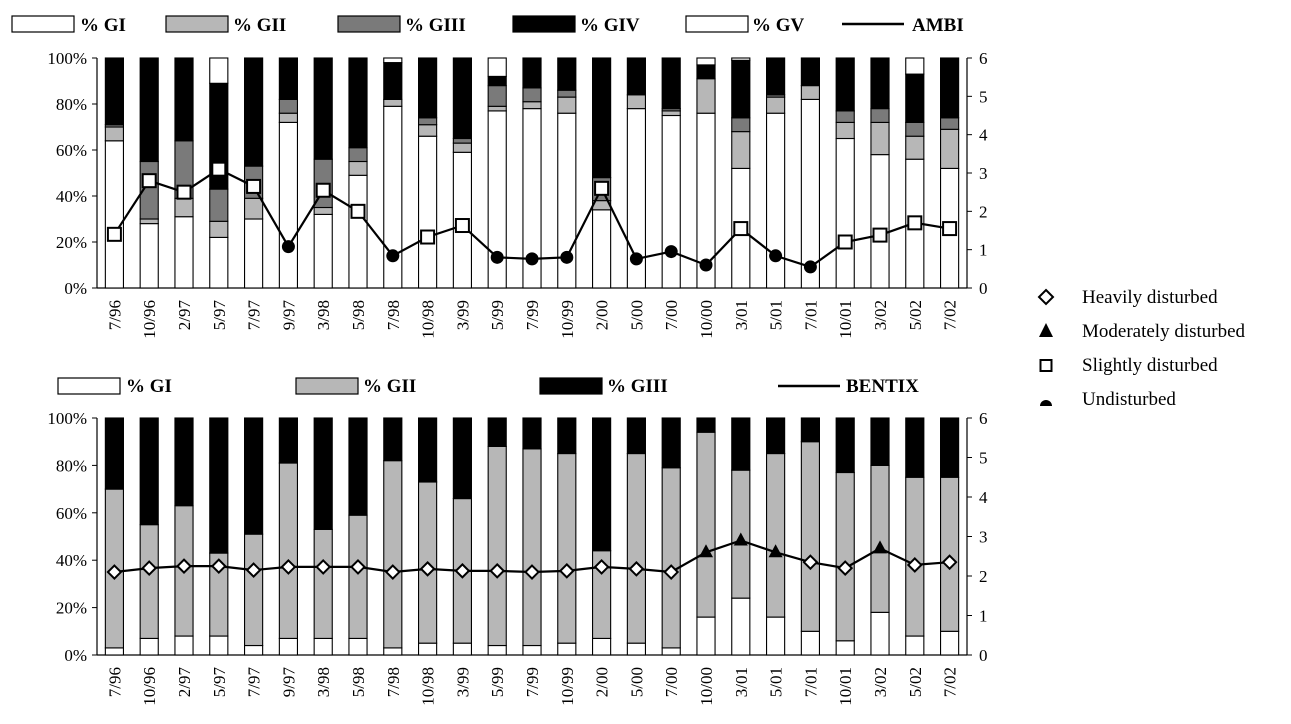  I want to click on legend-label: AMBI, so click(938, 25).